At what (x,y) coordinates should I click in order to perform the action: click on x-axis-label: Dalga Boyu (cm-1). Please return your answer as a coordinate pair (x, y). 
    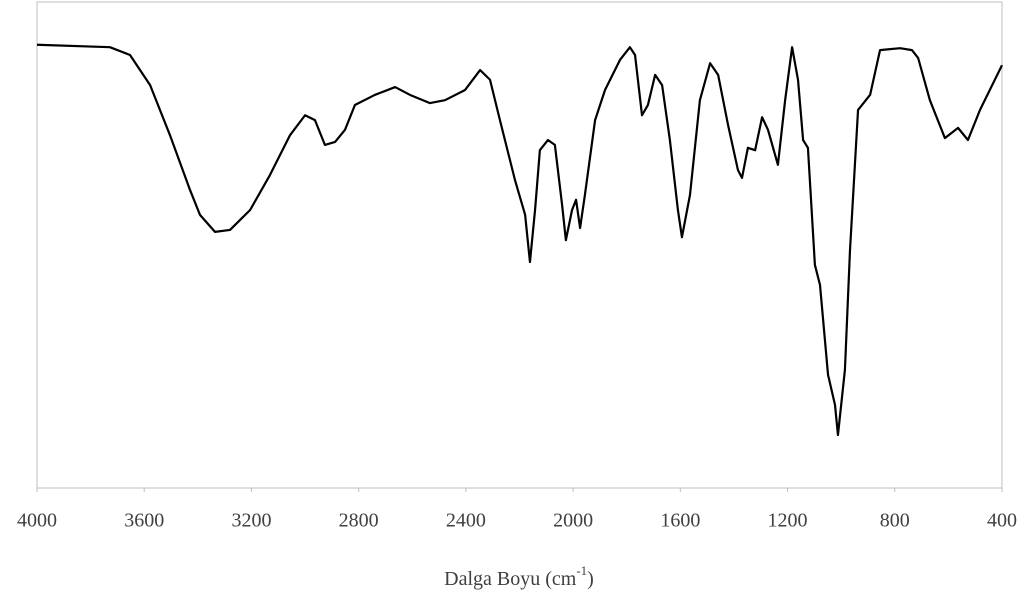
    Looking at the image, I should click on (519, 576).